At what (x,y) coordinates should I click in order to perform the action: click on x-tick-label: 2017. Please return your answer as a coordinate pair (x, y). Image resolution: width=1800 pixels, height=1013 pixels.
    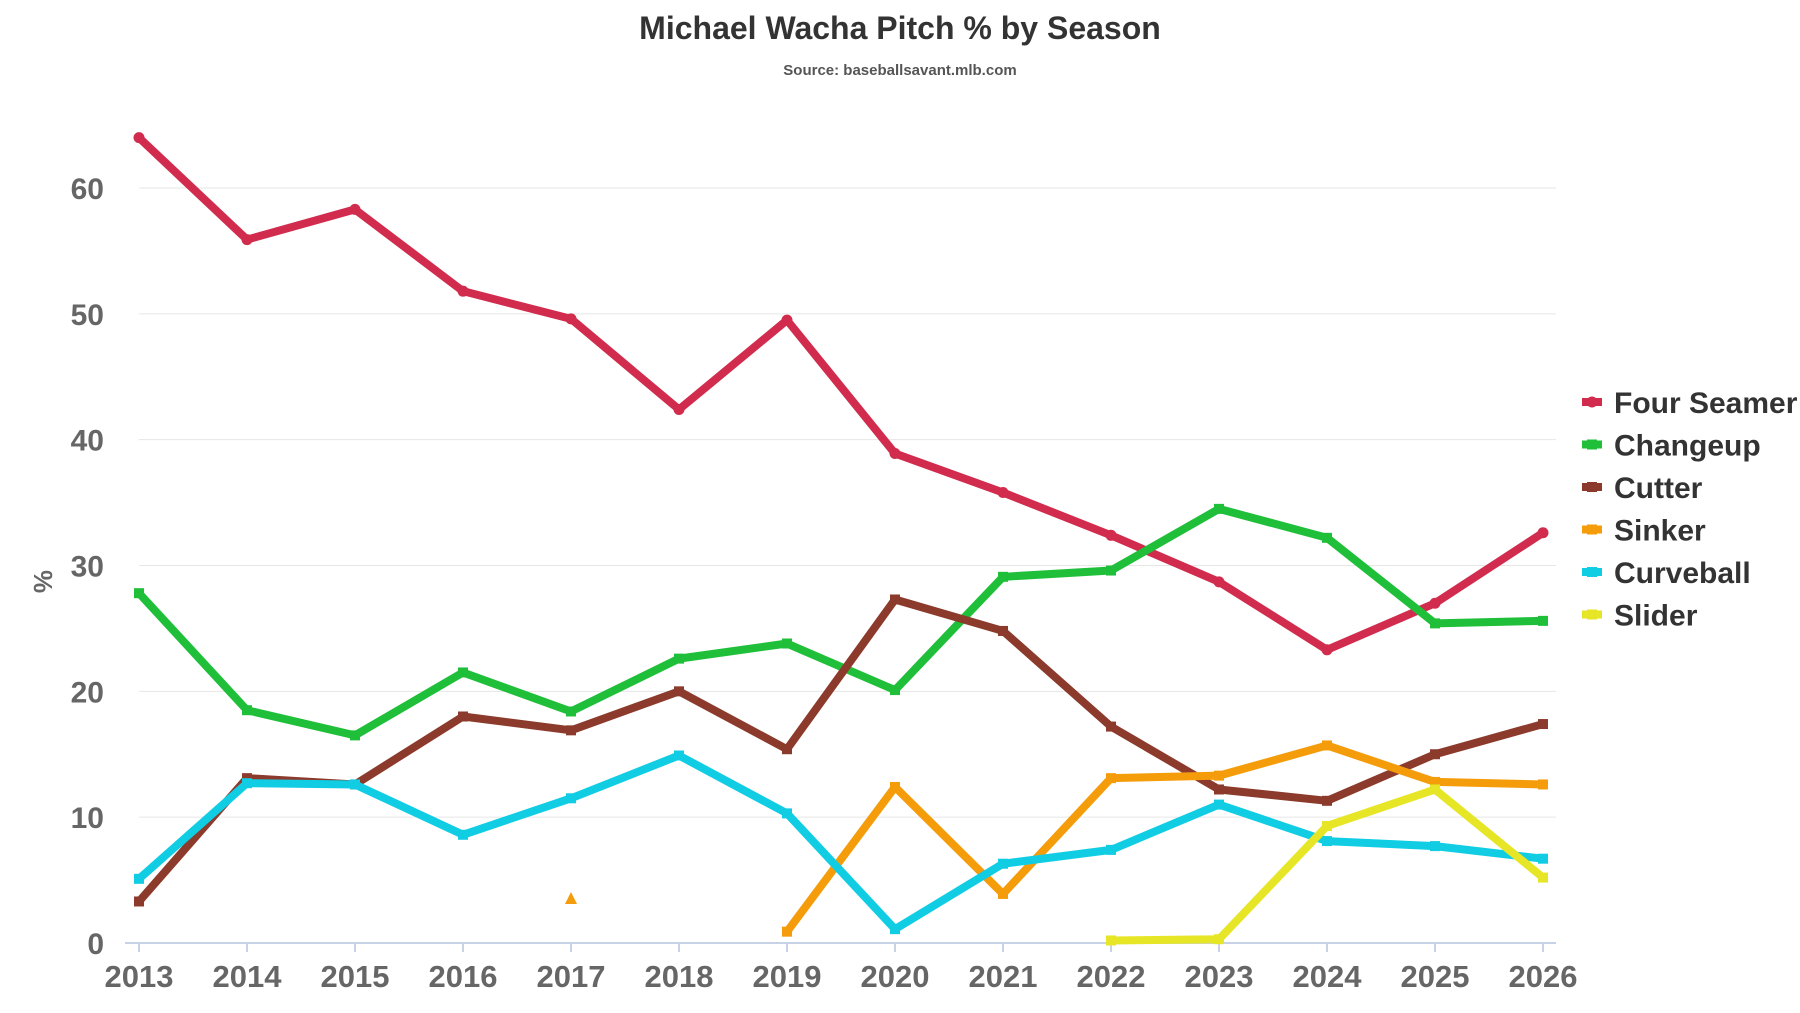
    Looking at the image, I should click on (571, 976).